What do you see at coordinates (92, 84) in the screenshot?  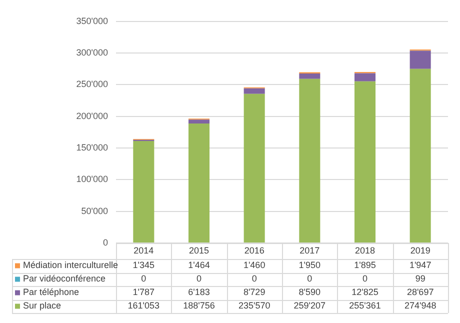 I see `y-tick-label: 250'000` at bounding box center [92, 84].